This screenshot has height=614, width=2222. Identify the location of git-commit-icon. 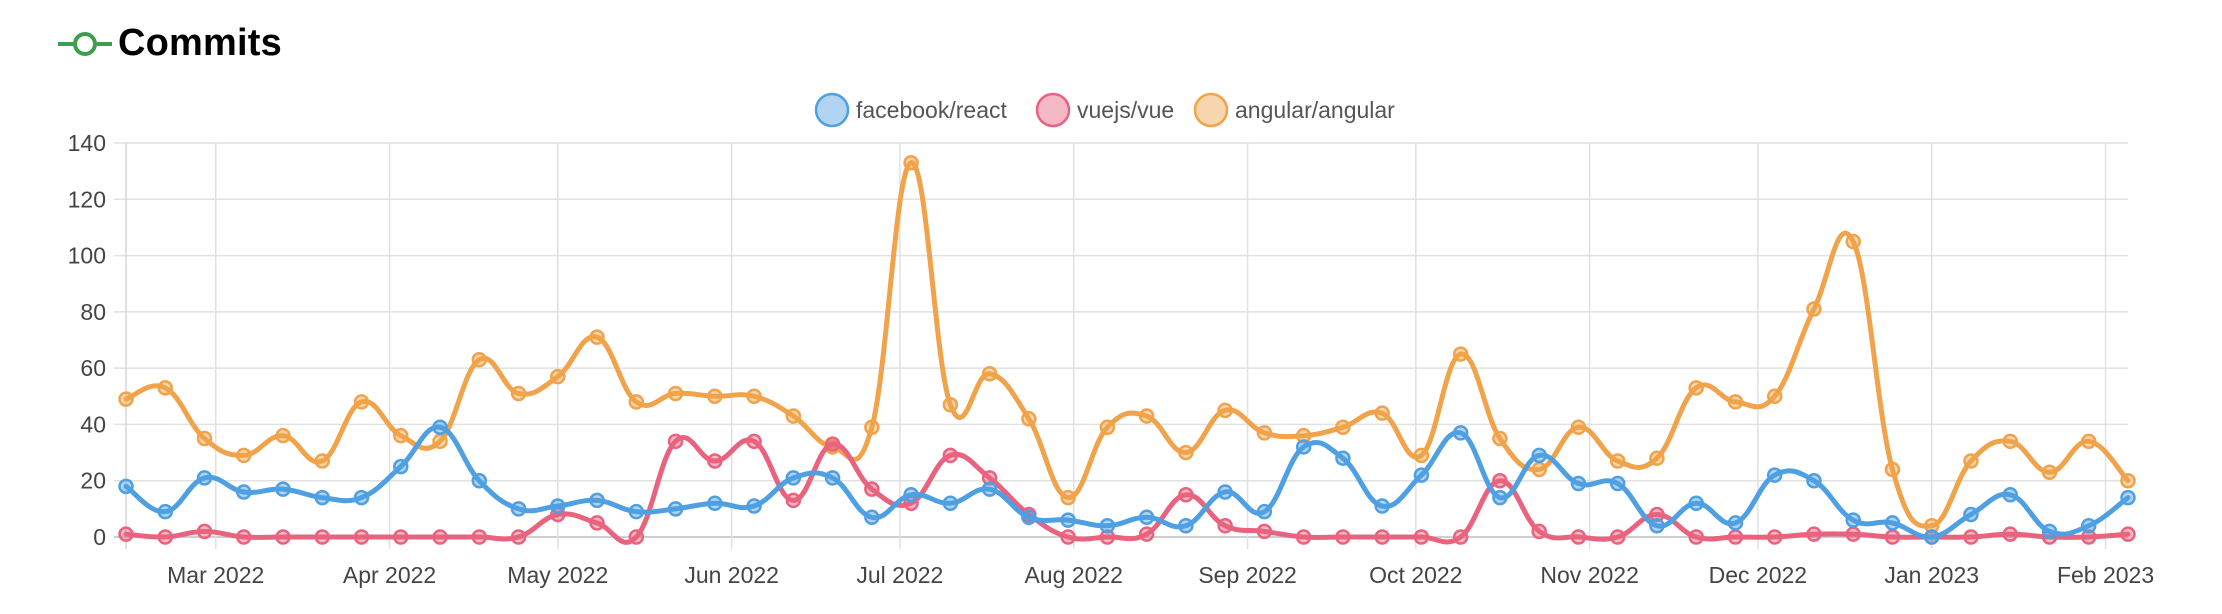
(85, 43).